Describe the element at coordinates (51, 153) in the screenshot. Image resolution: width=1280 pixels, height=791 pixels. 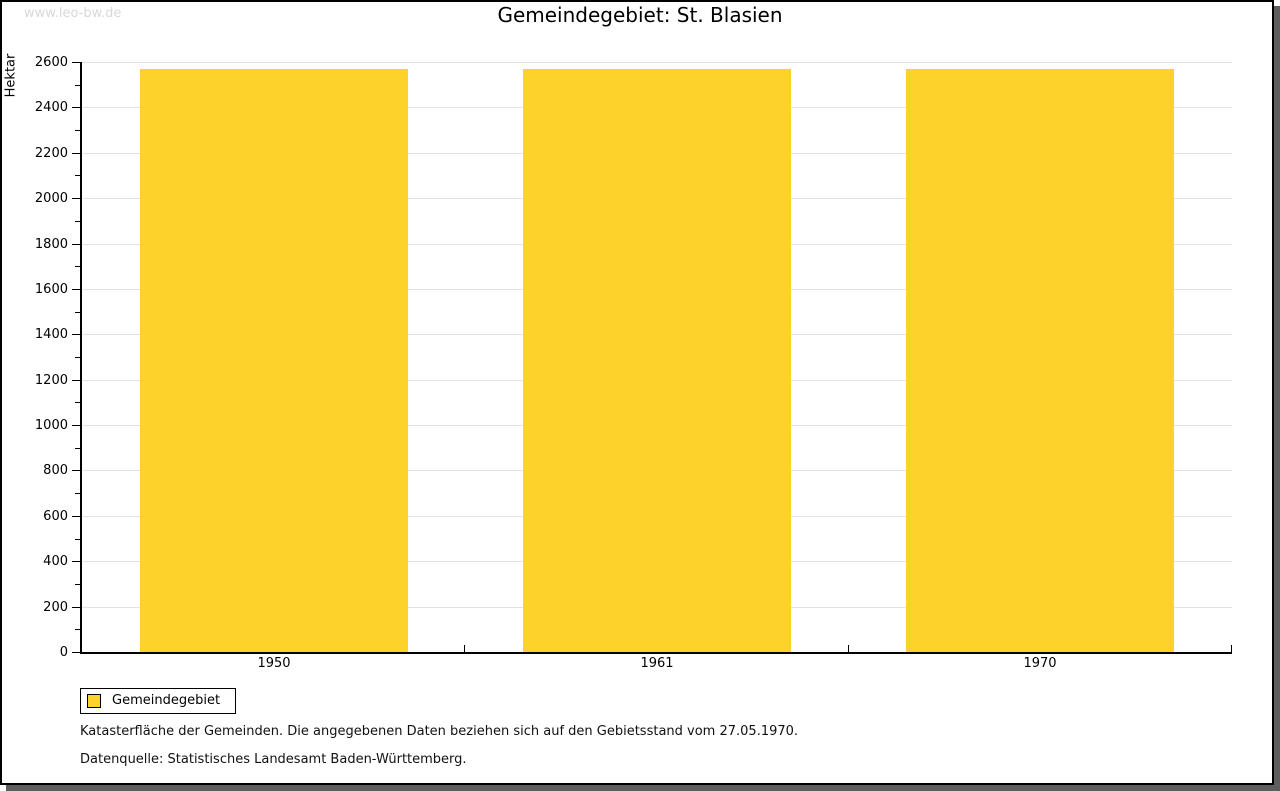
I see `y-tick-label-2200: 2200` at that location.